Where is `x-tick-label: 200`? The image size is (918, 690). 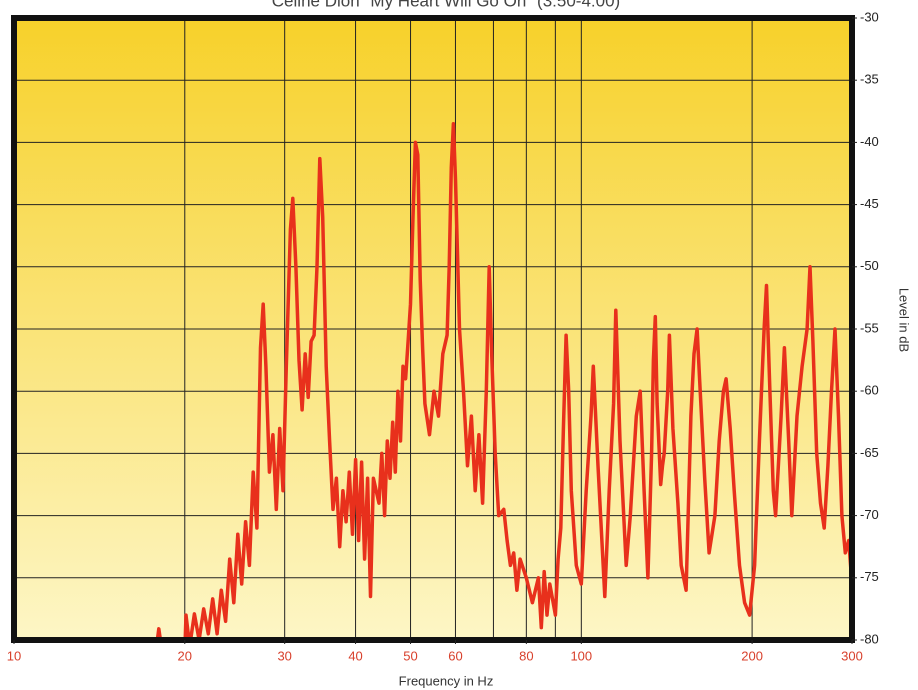
x-tick-label: 200 is located at coordinates (752, 655).